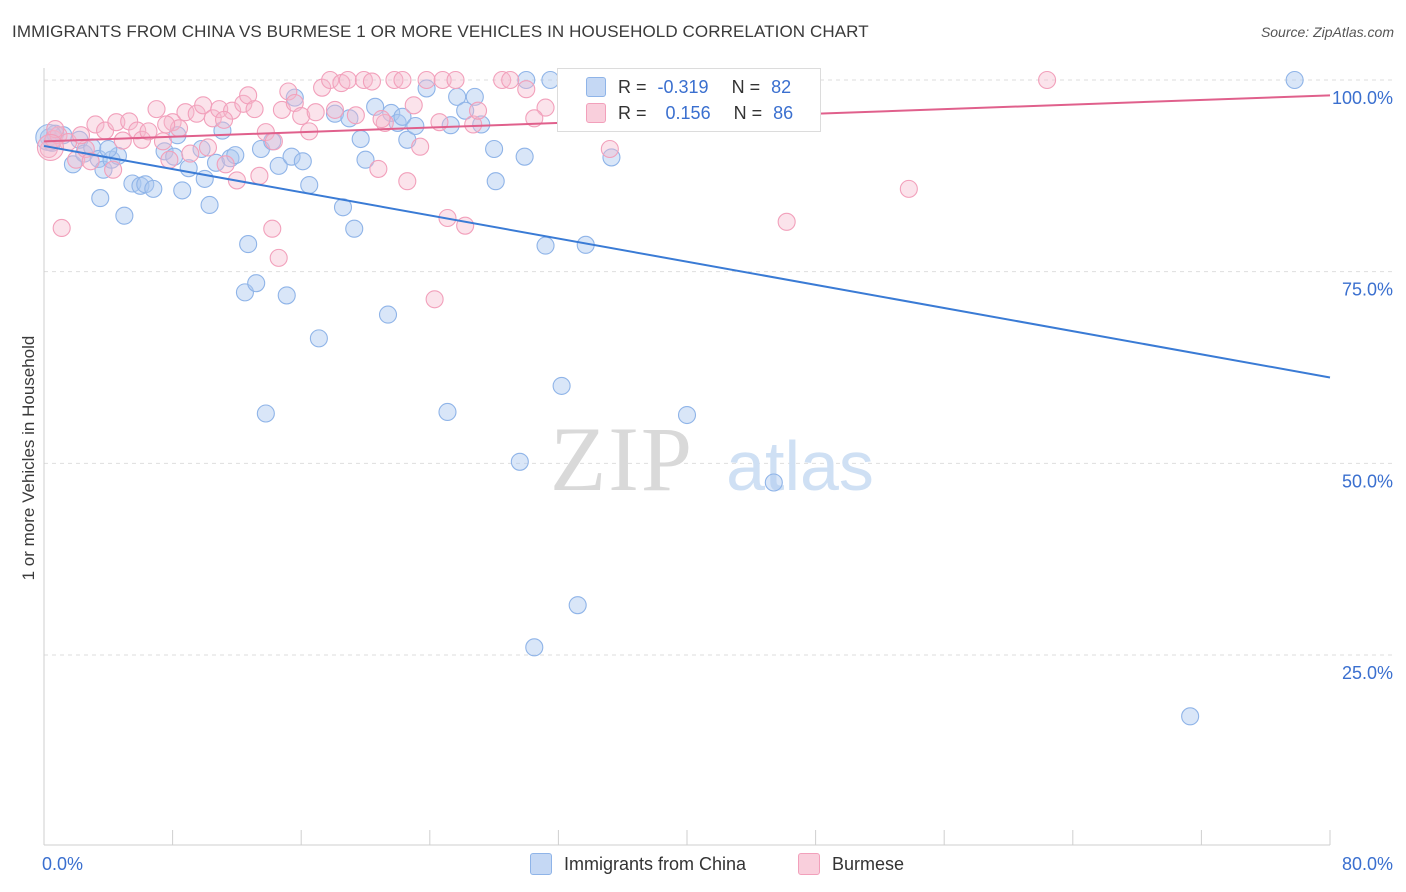  Describe the element at coordinates (683, 86) in the screenshot. I see `legend-r-value-china: -0.319` at that location.